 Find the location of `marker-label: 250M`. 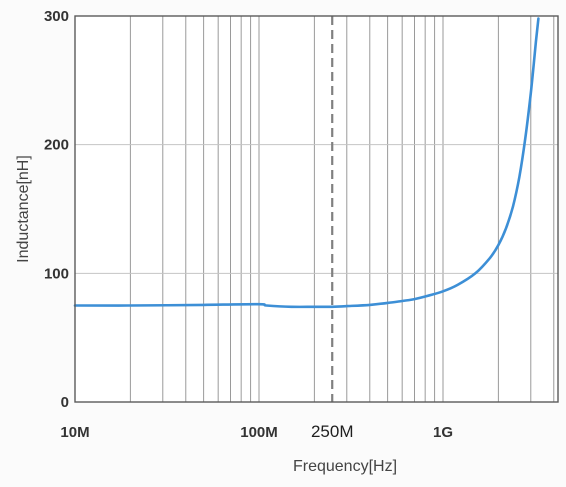

marker-label: 250M is located at coordinates (332, 431).